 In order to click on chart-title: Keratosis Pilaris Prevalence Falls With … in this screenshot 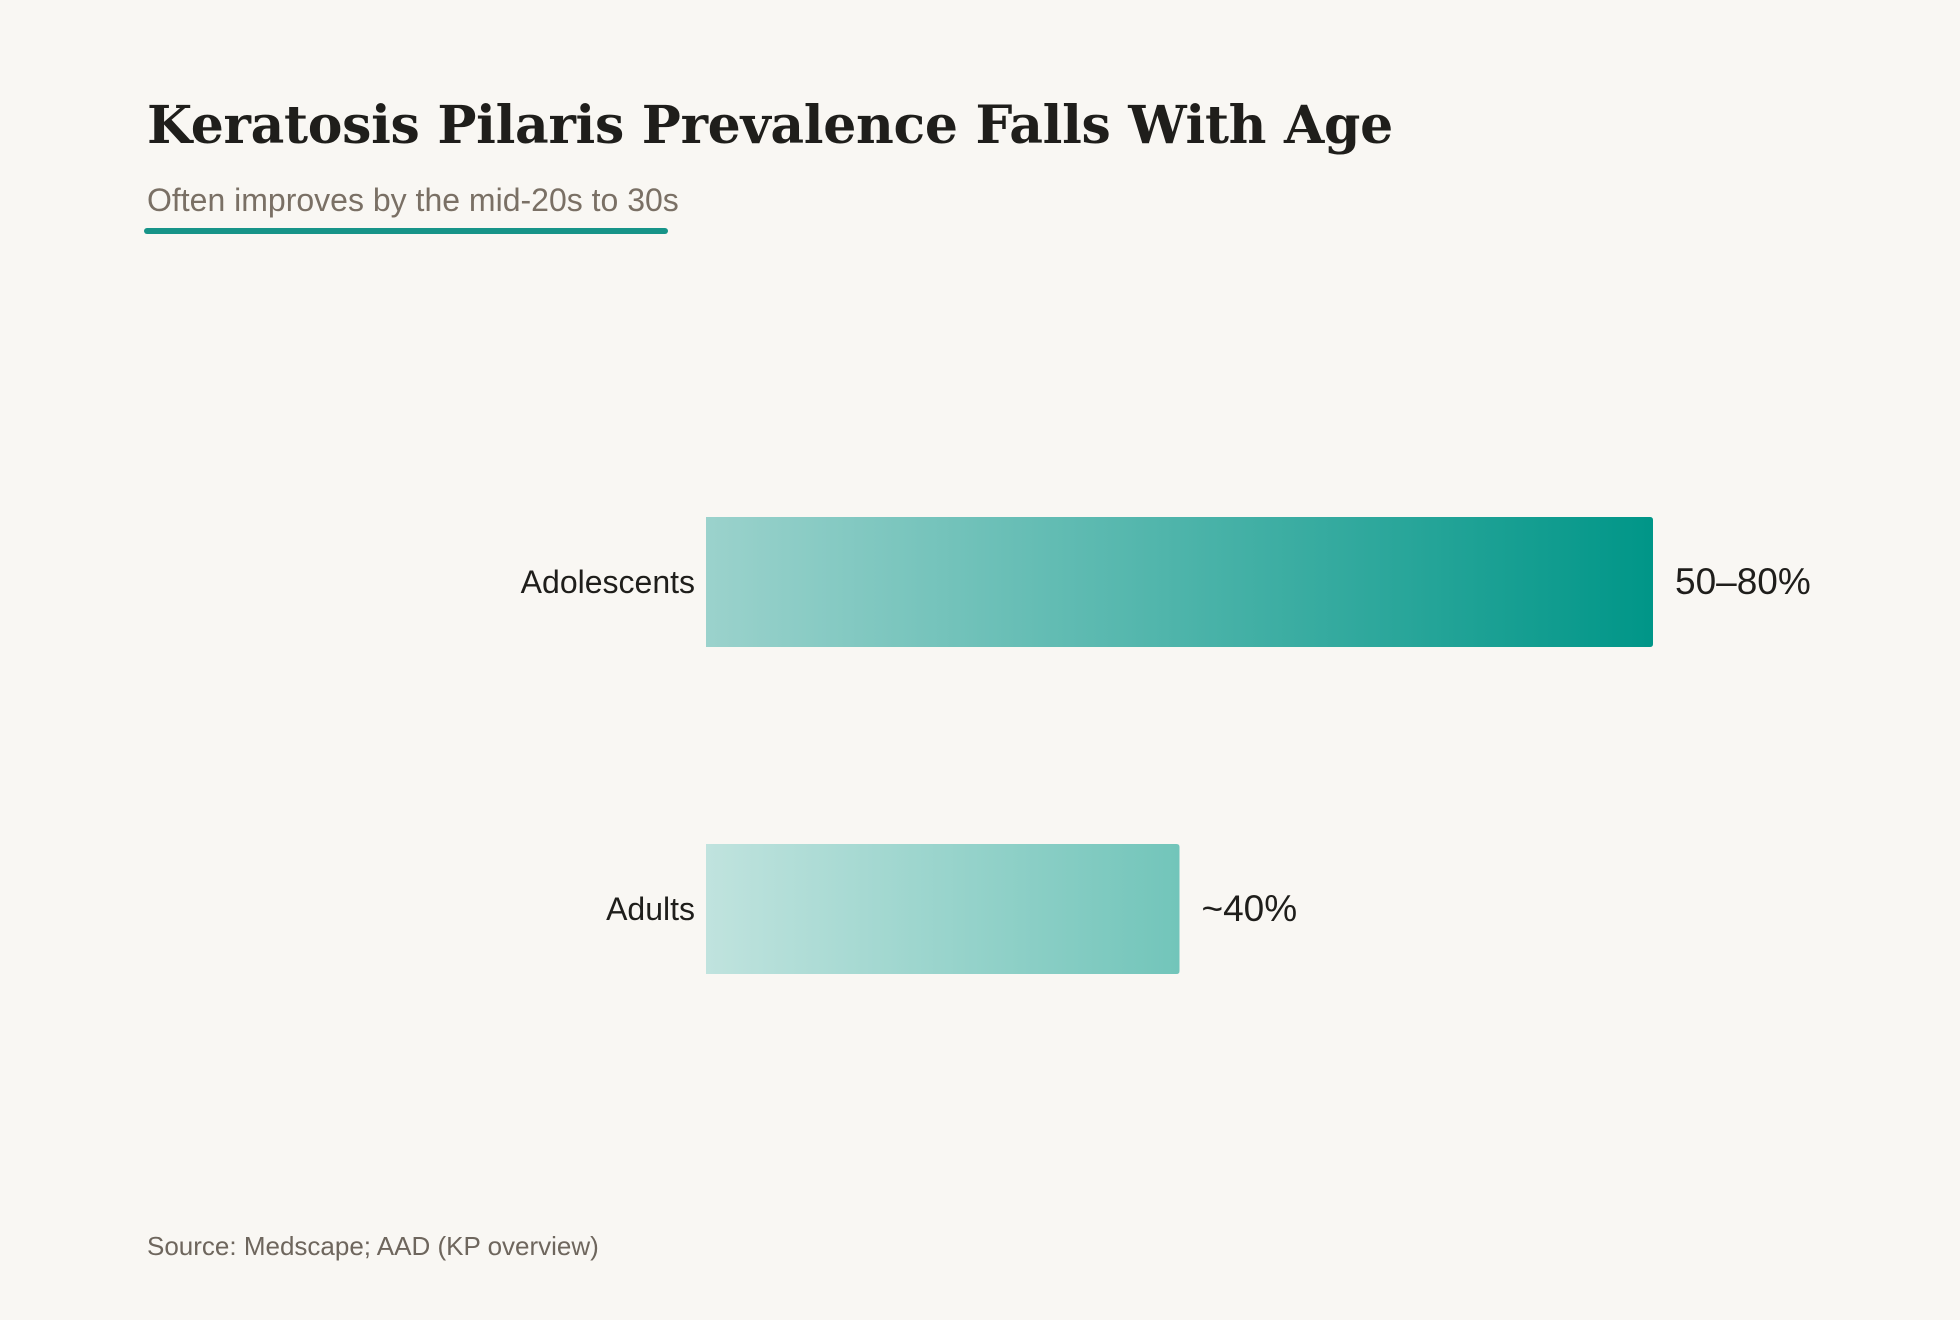, I will do `click(770, 125)`.